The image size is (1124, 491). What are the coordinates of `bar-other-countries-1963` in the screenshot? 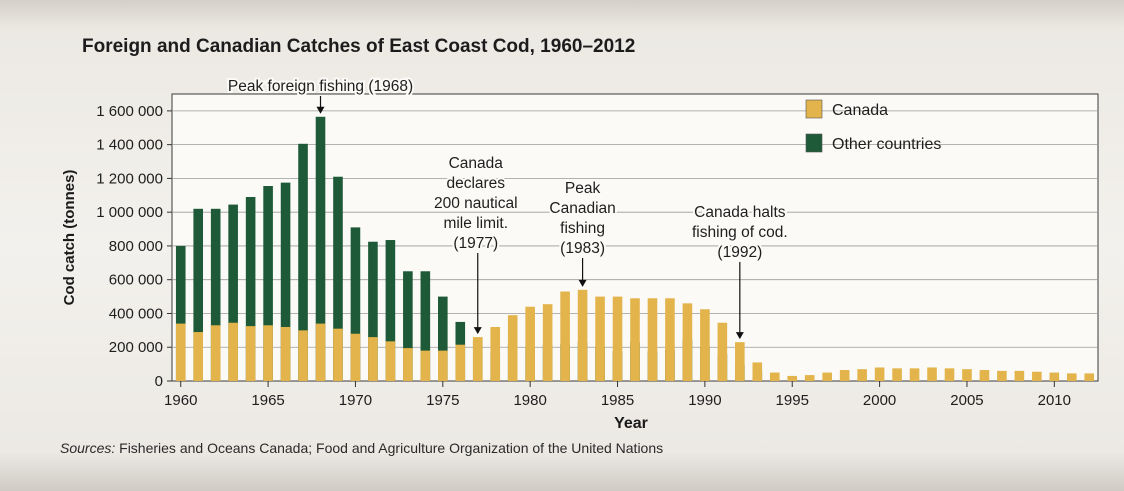 It's located at (233, 292).